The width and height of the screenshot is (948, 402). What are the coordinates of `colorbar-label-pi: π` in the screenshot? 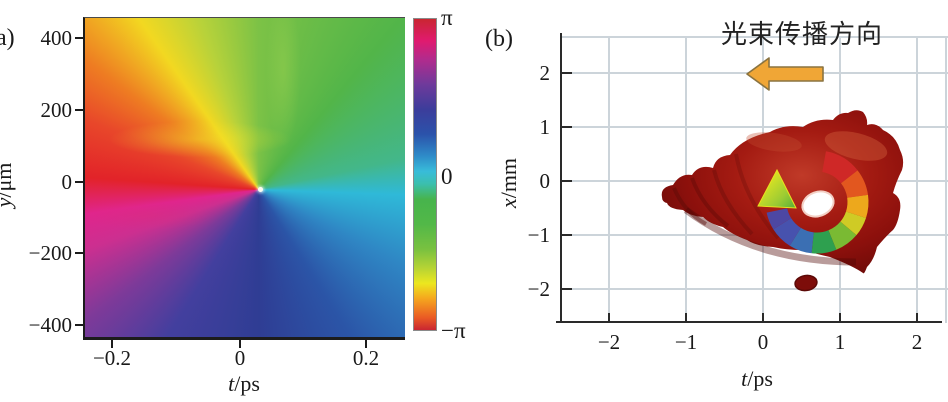 It's located at (447, 17).